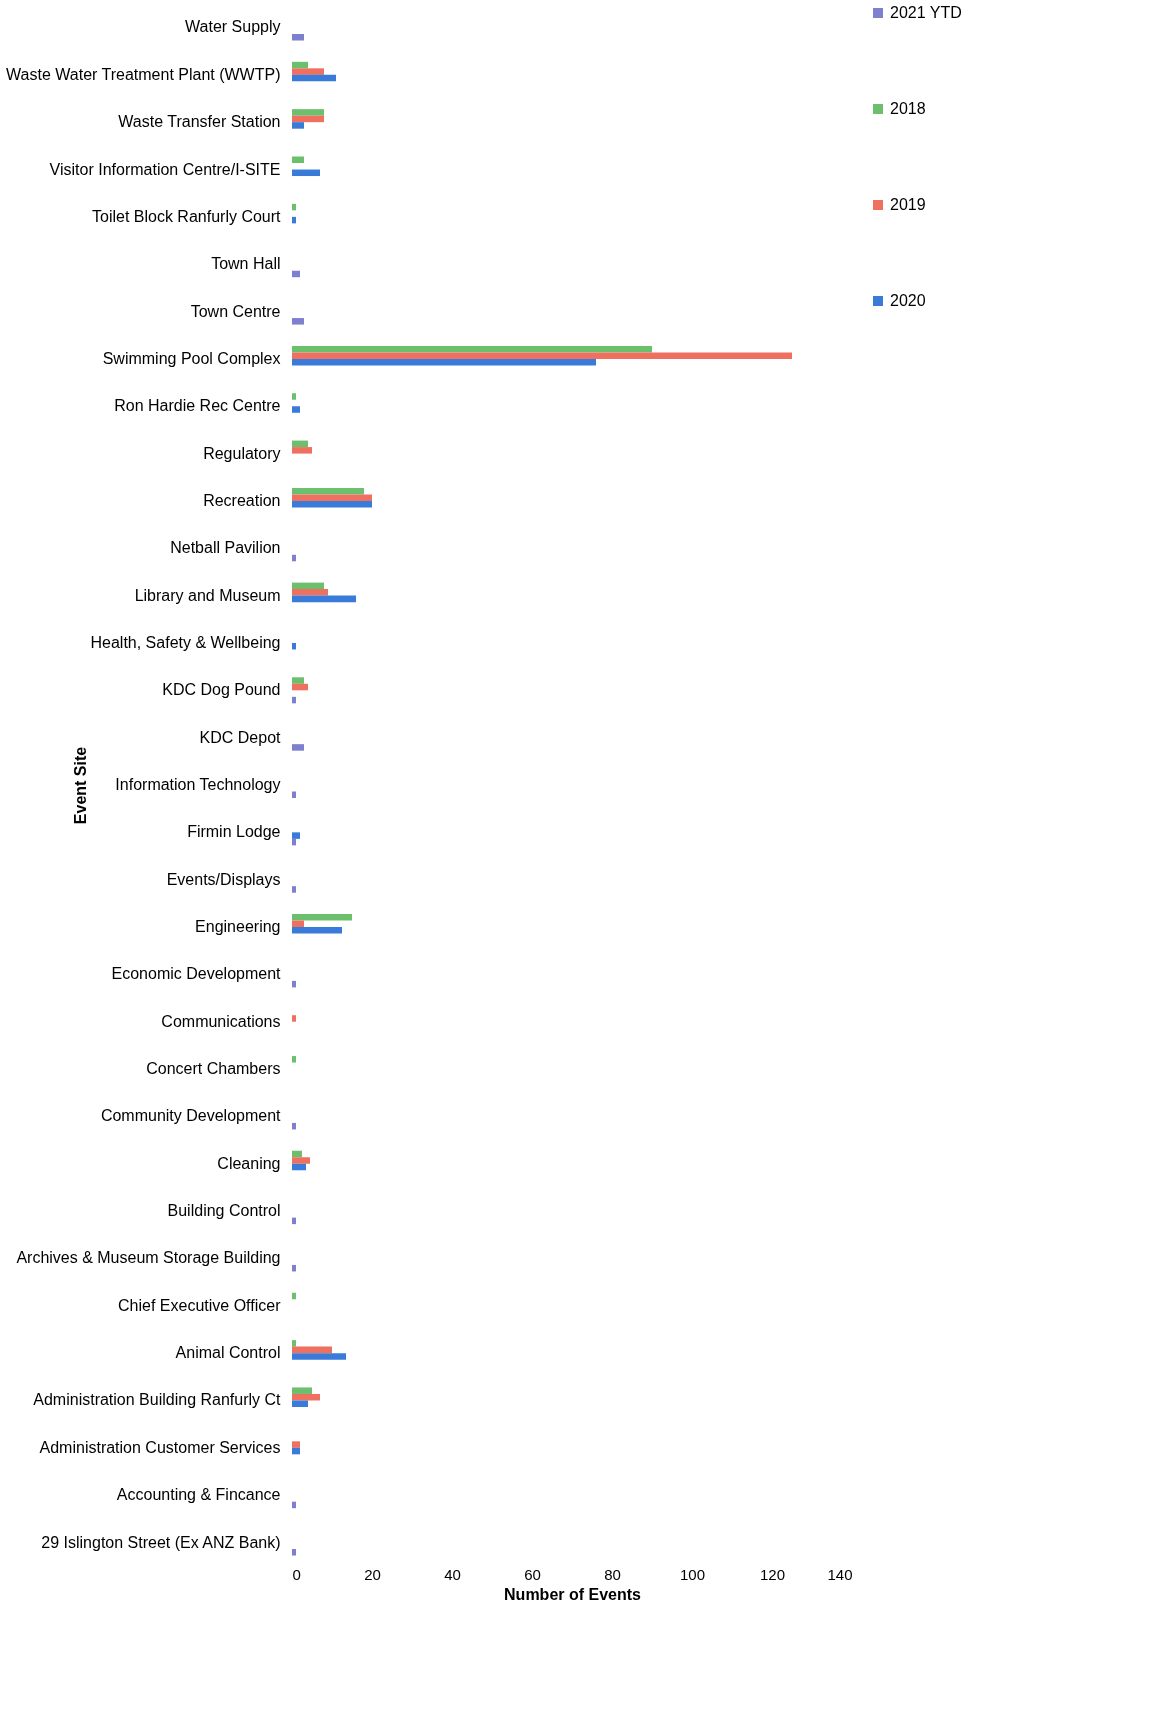 Image resolution: width=1169 pixels, height=1730 pixels. I want to click on y-axis-title: Event Site, so click(80, 785).